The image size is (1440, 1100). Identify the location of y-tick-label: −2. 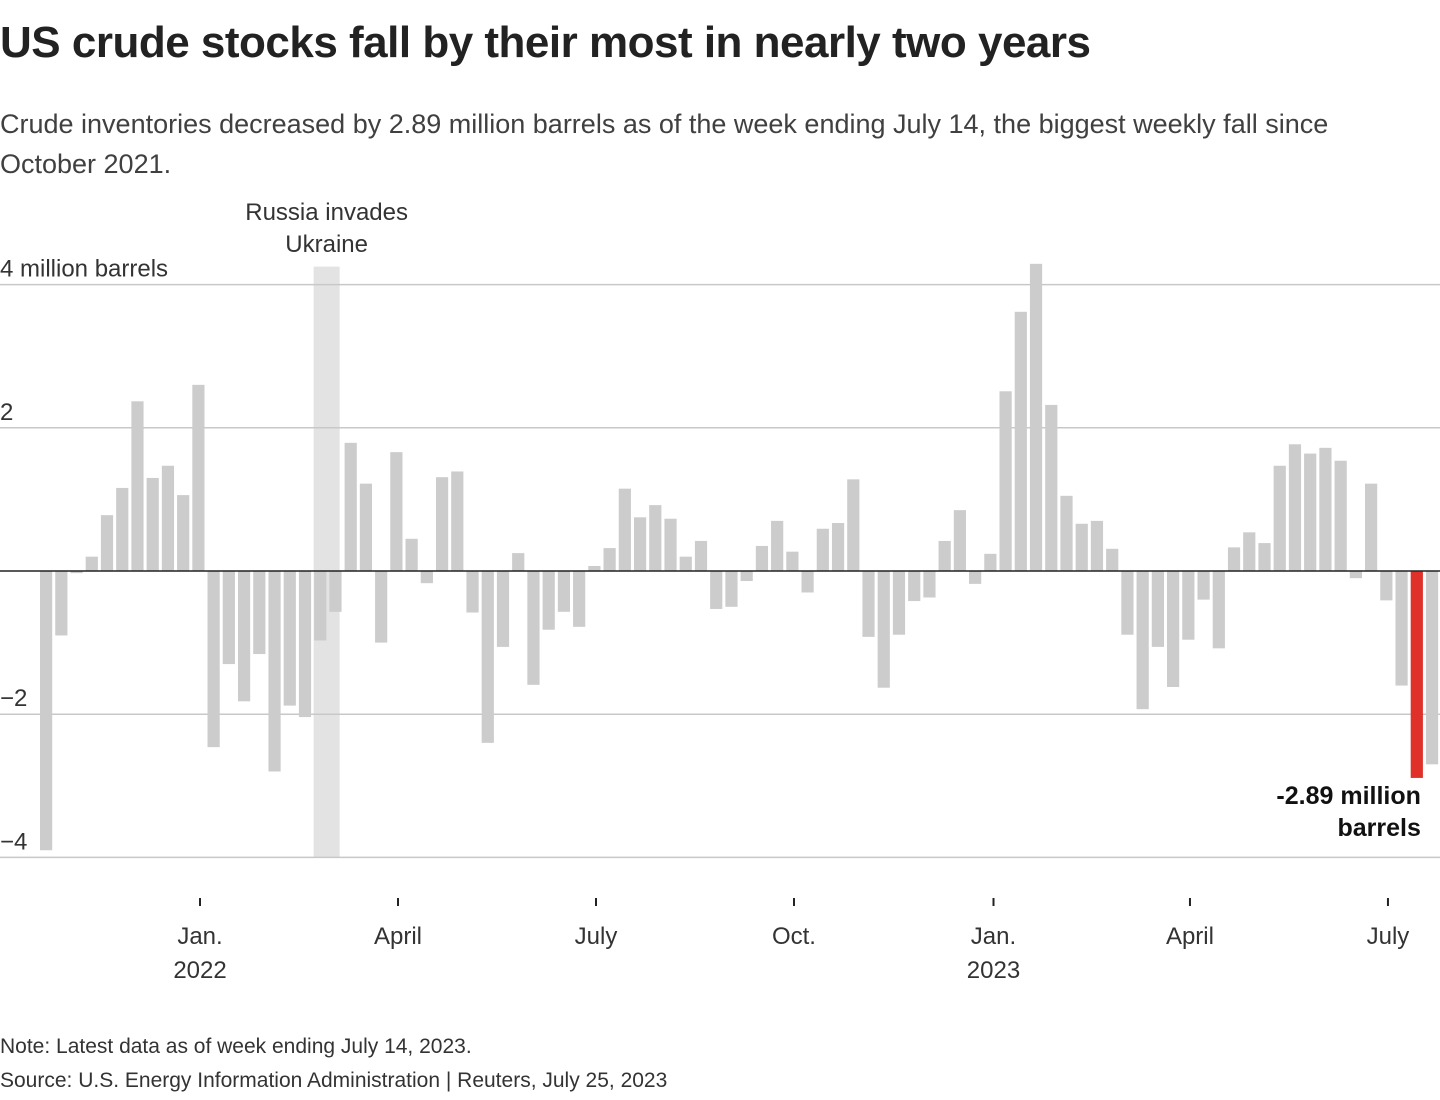
(13, 698).